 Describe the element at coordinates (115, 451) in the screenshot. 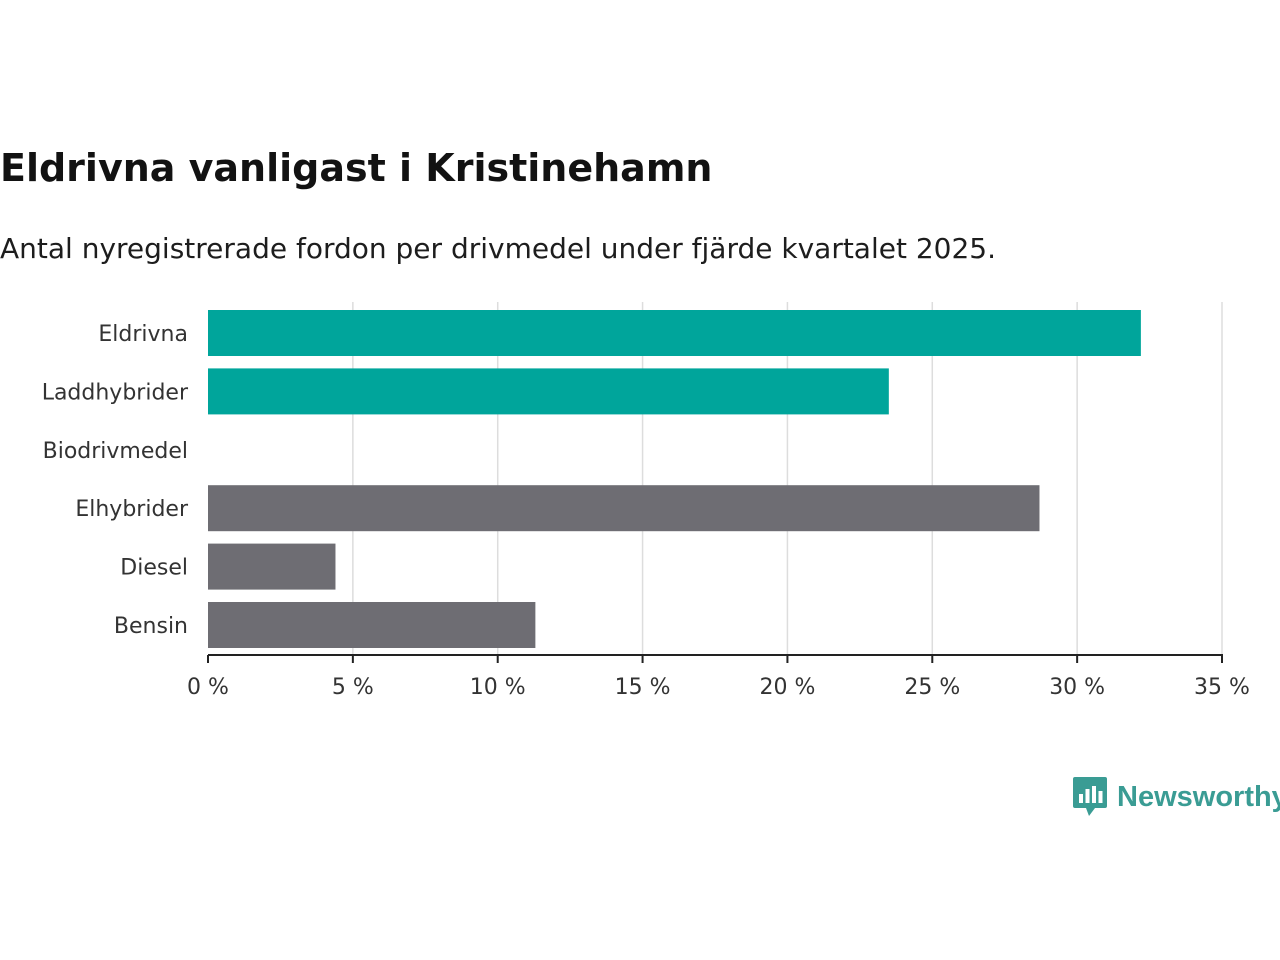

I see `category-label: Biodrivmedel` at that location.